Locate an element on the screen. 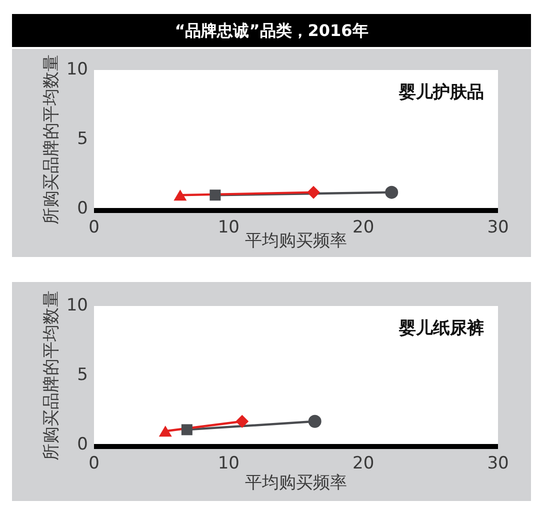 This screenshot has height=512, width=543. text: 婴儿纸尿裤 is located at coordinates (441, 328).